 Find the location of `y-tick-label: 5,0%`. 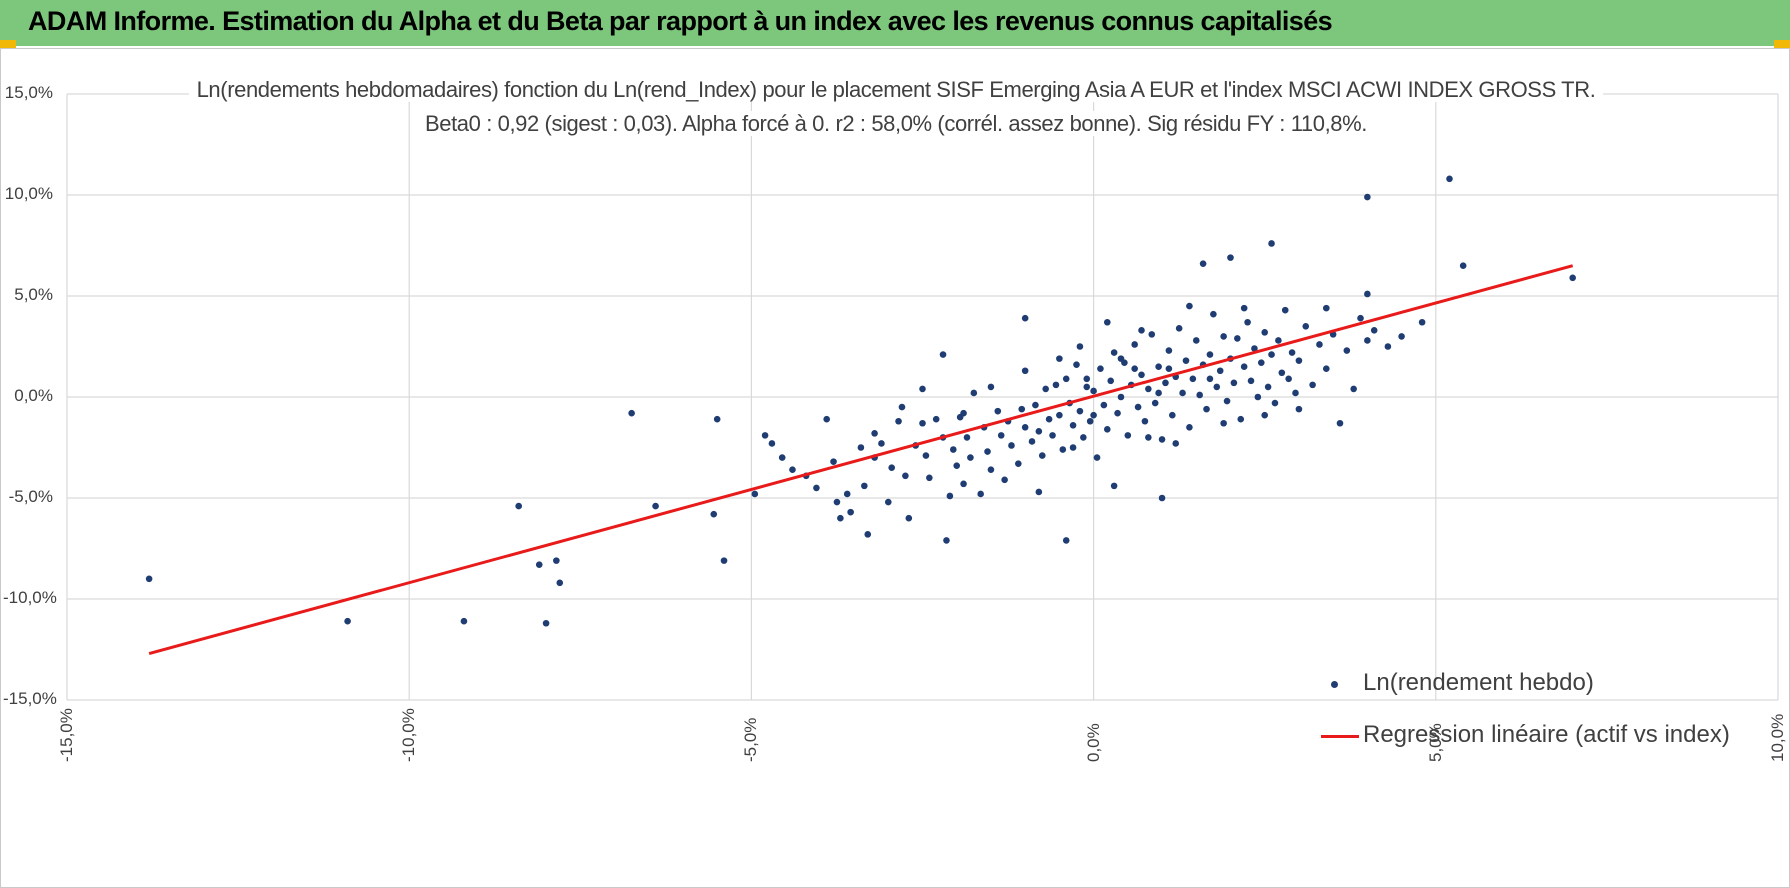

y-tick-label: 5,0% is located at coordinates (33, 294).